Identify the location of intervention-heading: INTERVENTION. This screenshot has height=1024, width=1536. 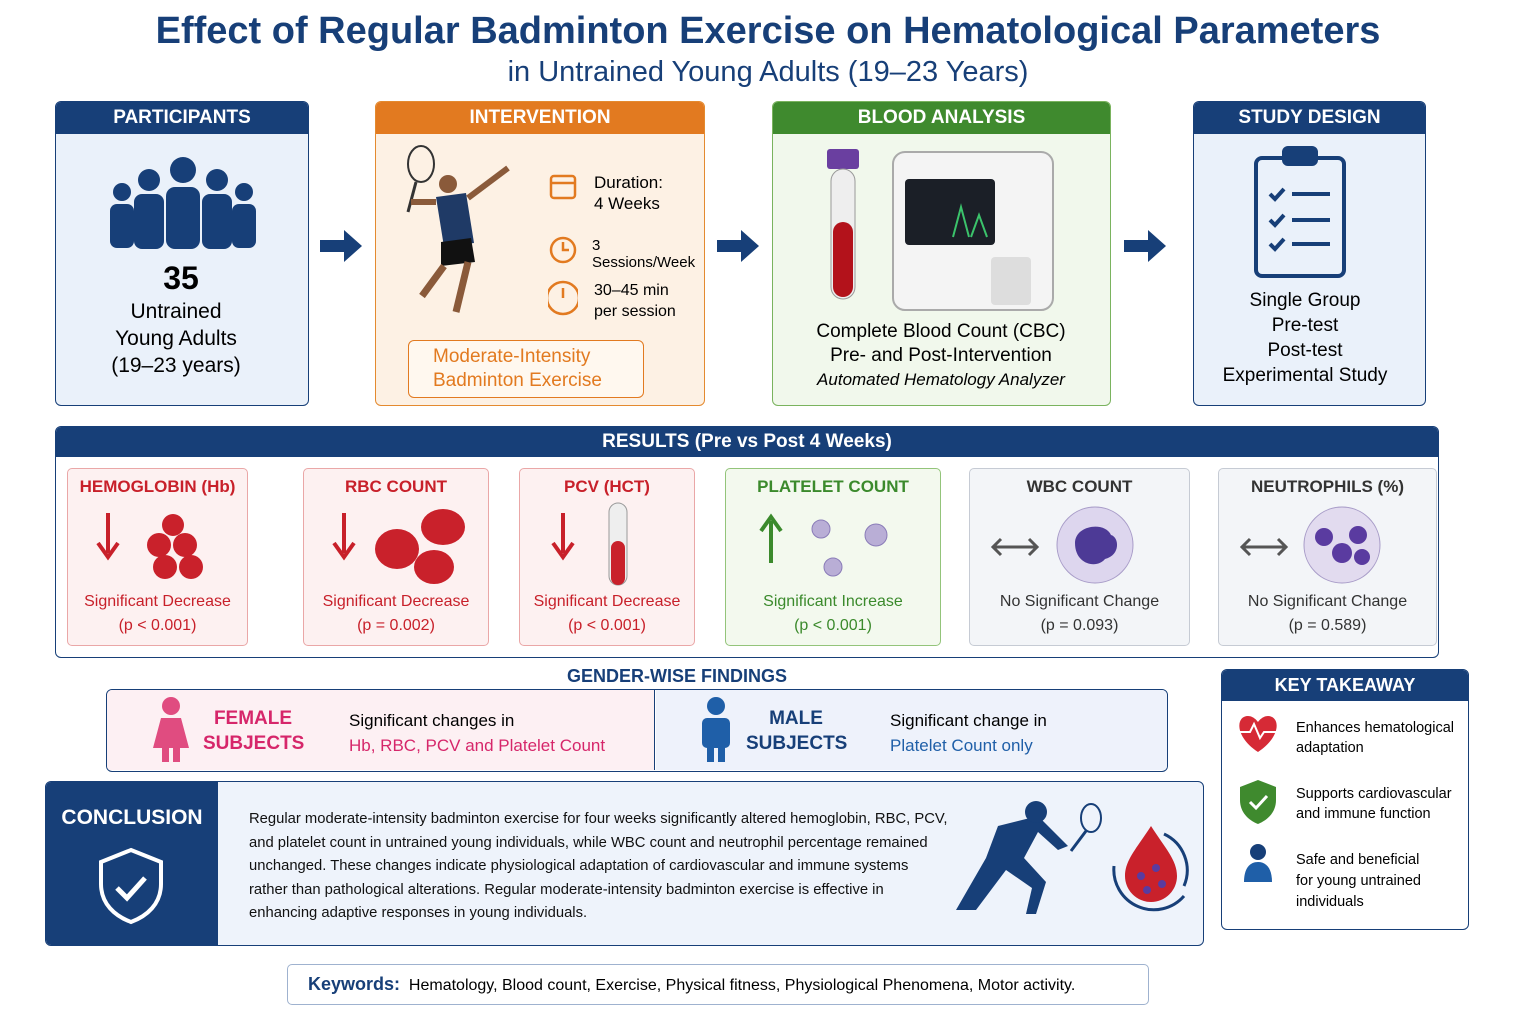
(540, 118).